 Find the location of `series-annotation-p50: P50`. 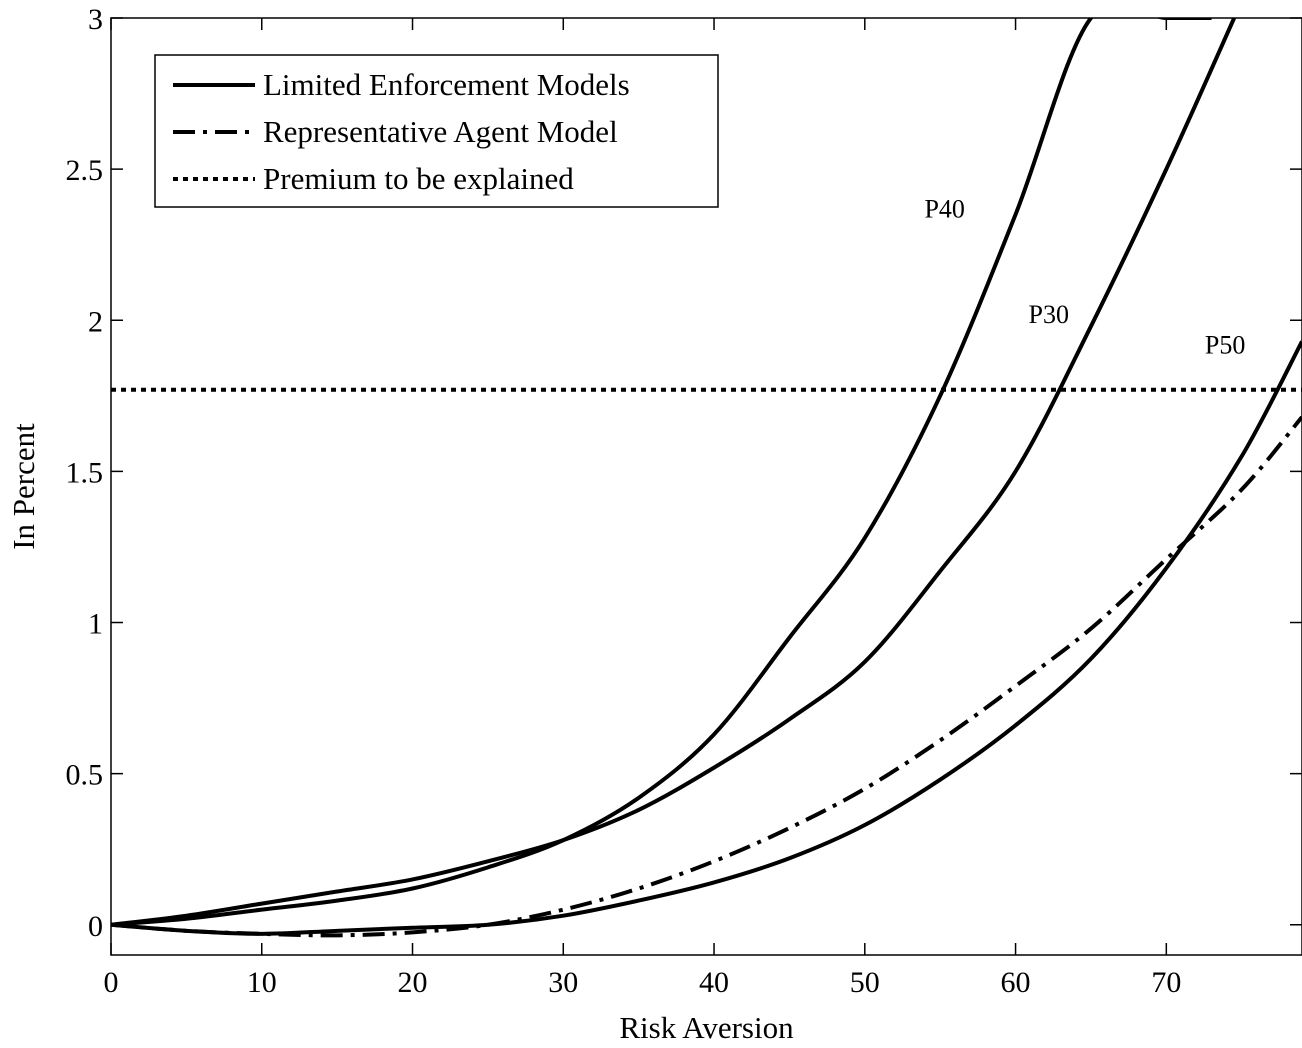

series-annotation-p50: P50 is located at coordinates (1225, 344).